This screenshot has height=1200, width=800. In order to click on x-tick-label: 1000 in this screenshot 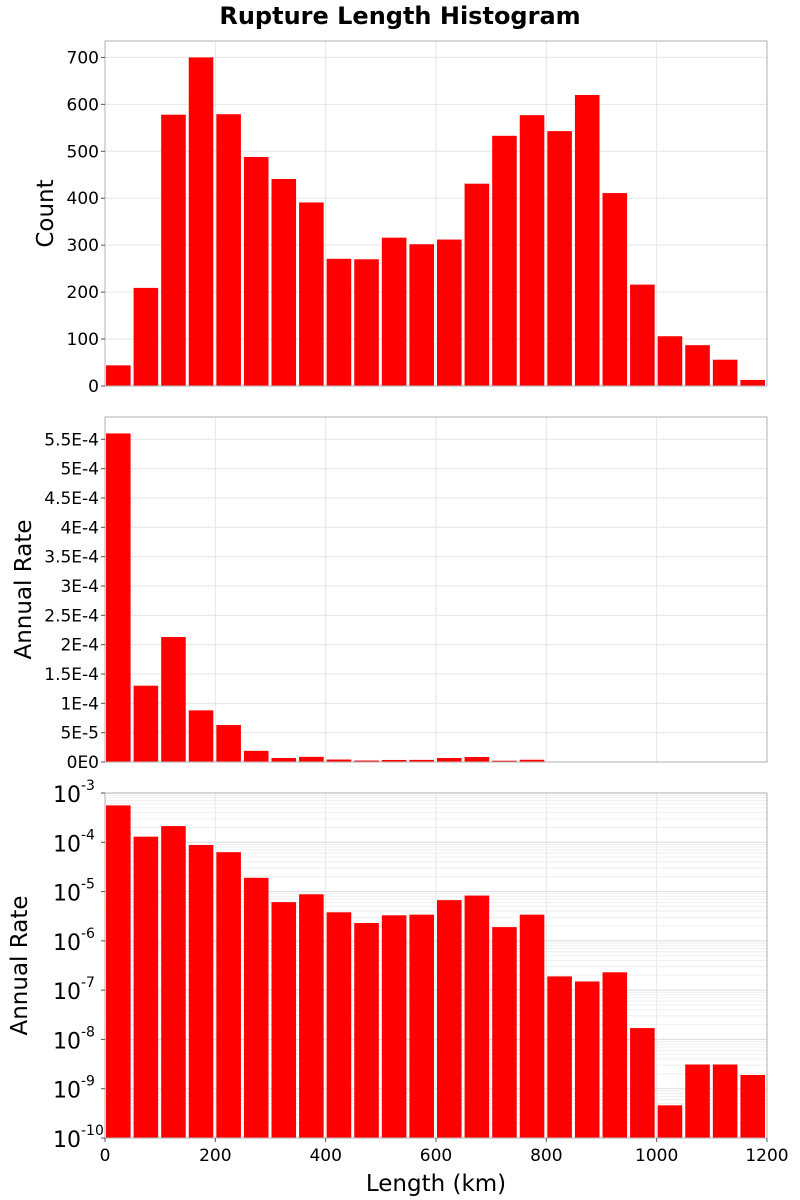, I will do `click(656, 1156)`.